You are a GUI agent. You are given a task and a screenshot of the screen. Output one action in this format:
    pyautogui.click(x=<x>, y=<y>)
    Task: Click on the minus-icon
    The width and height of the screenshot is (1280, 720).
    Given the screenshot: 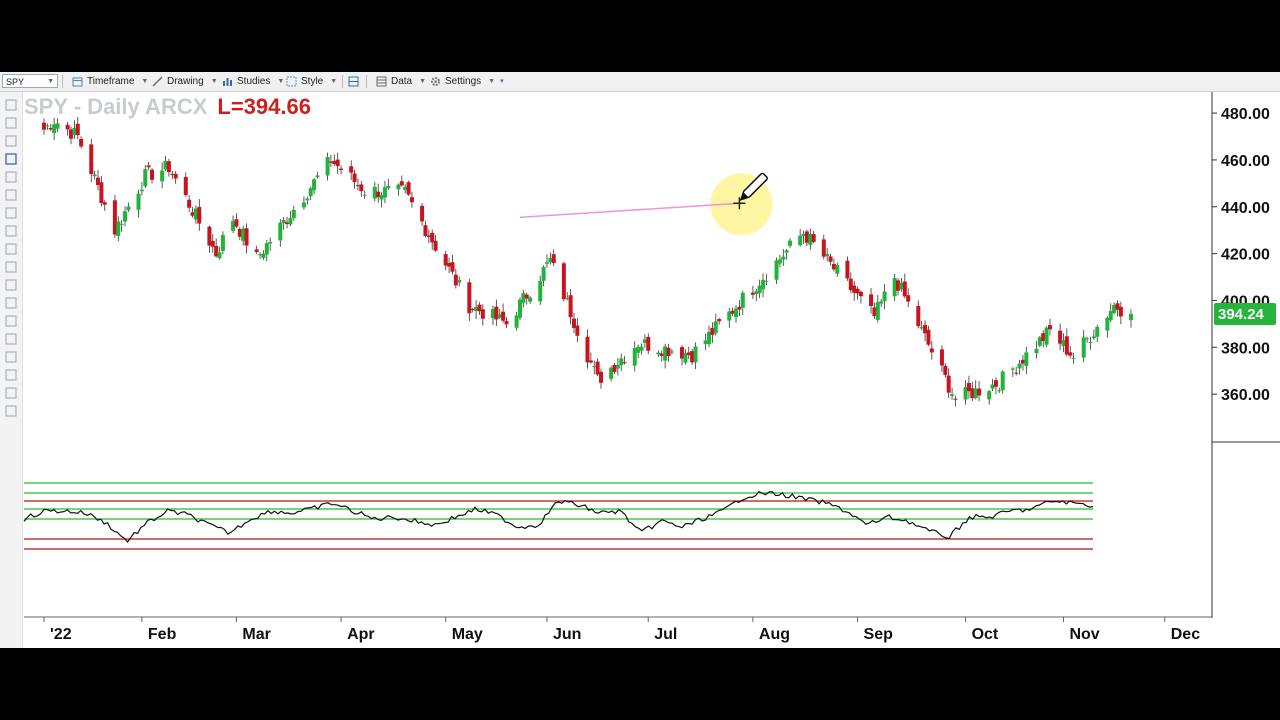 What is the action you would take?
    pyautogui.click(x=11, y=123)
    